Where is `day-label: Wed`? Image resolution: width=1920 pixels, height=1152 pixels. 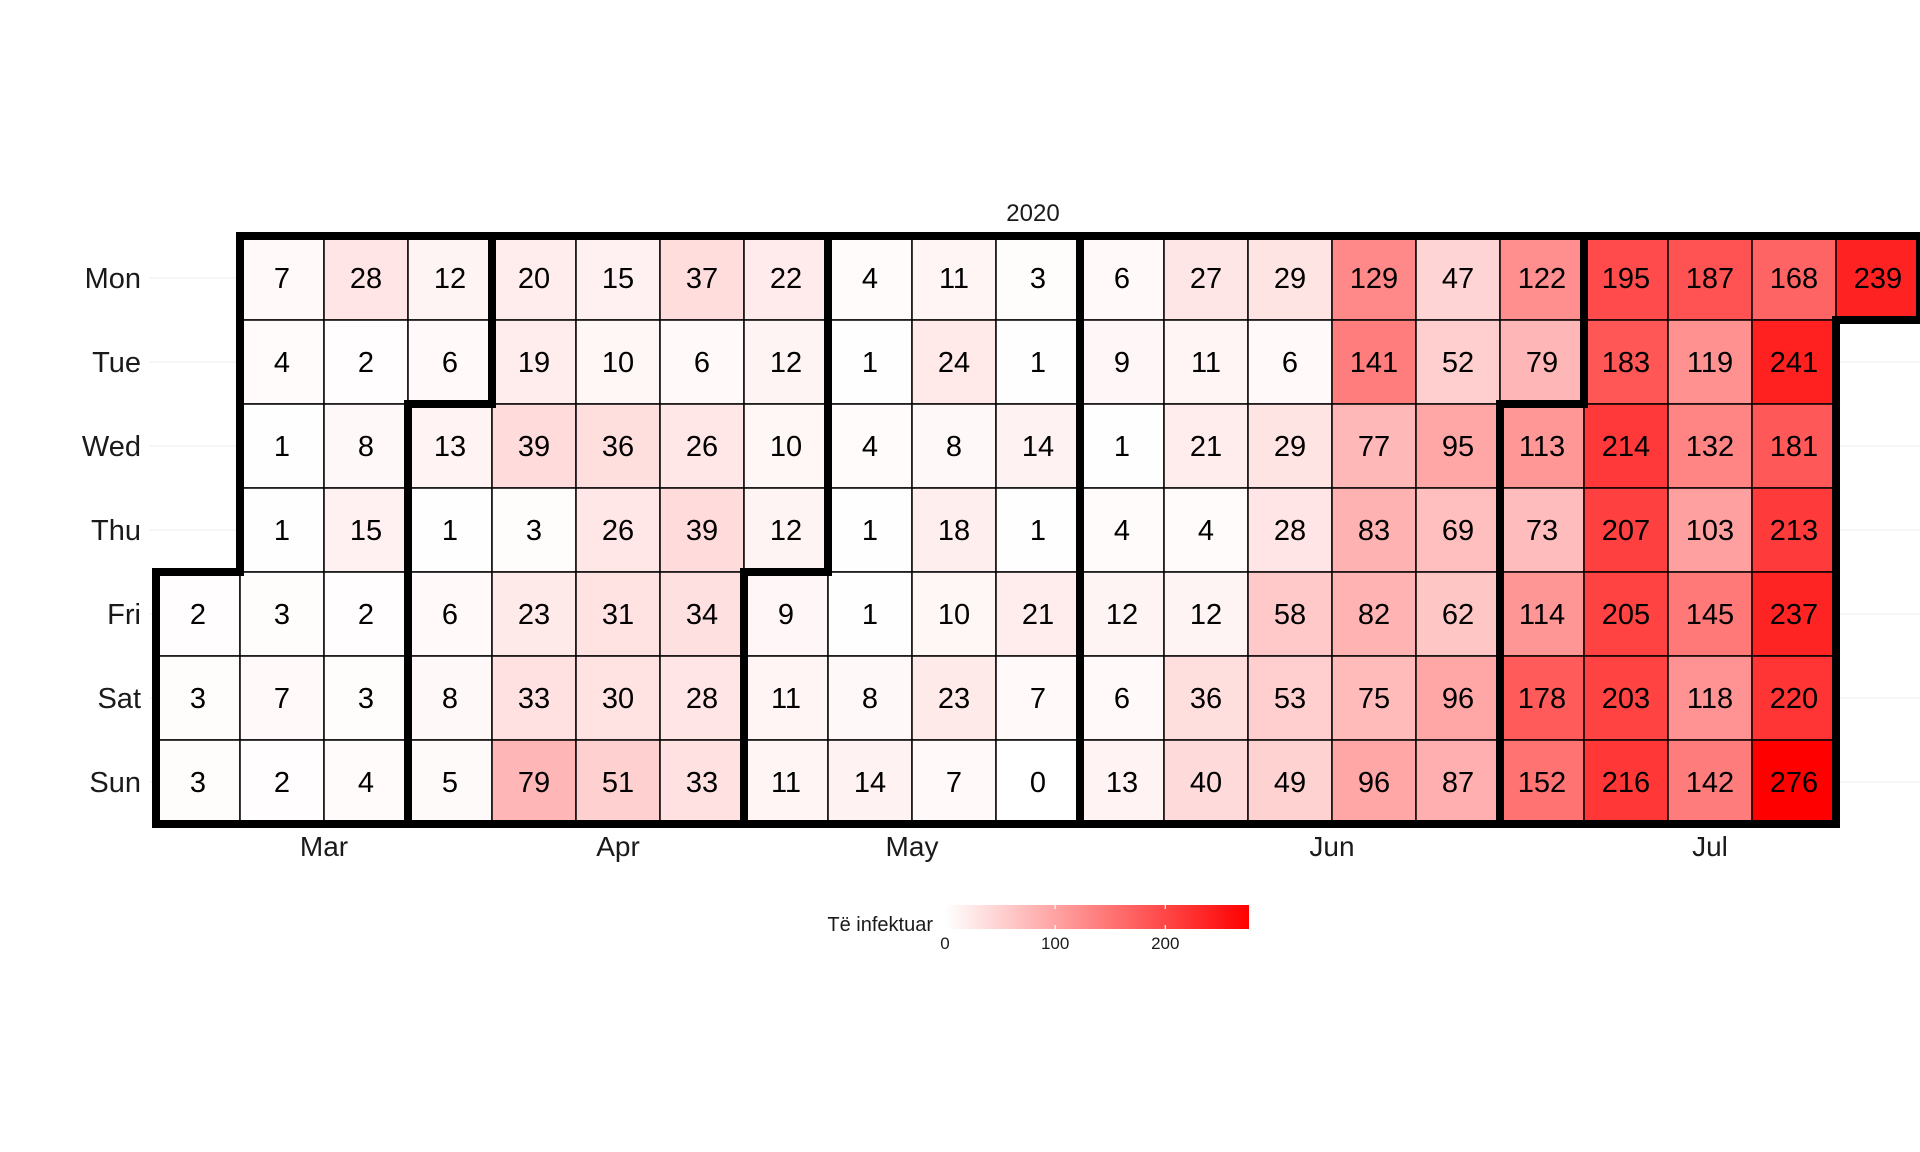 day-label: Wed is located at coordinates (111, 447).